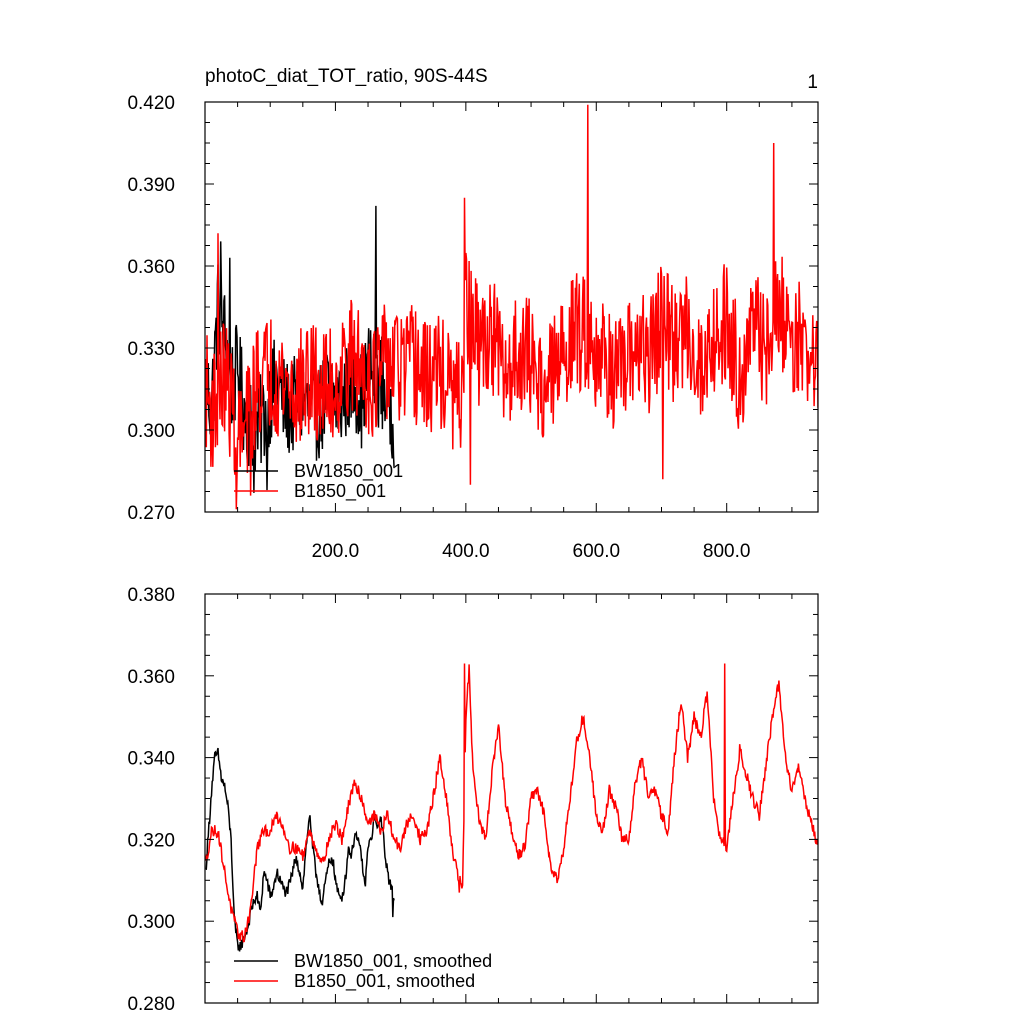 This screenshot has height=1024, width=1024. What do you see at coordinates (300, 849) in the screenshot?
I see `series-line-bw1850-smoothed` at bounding box center [300, 849].